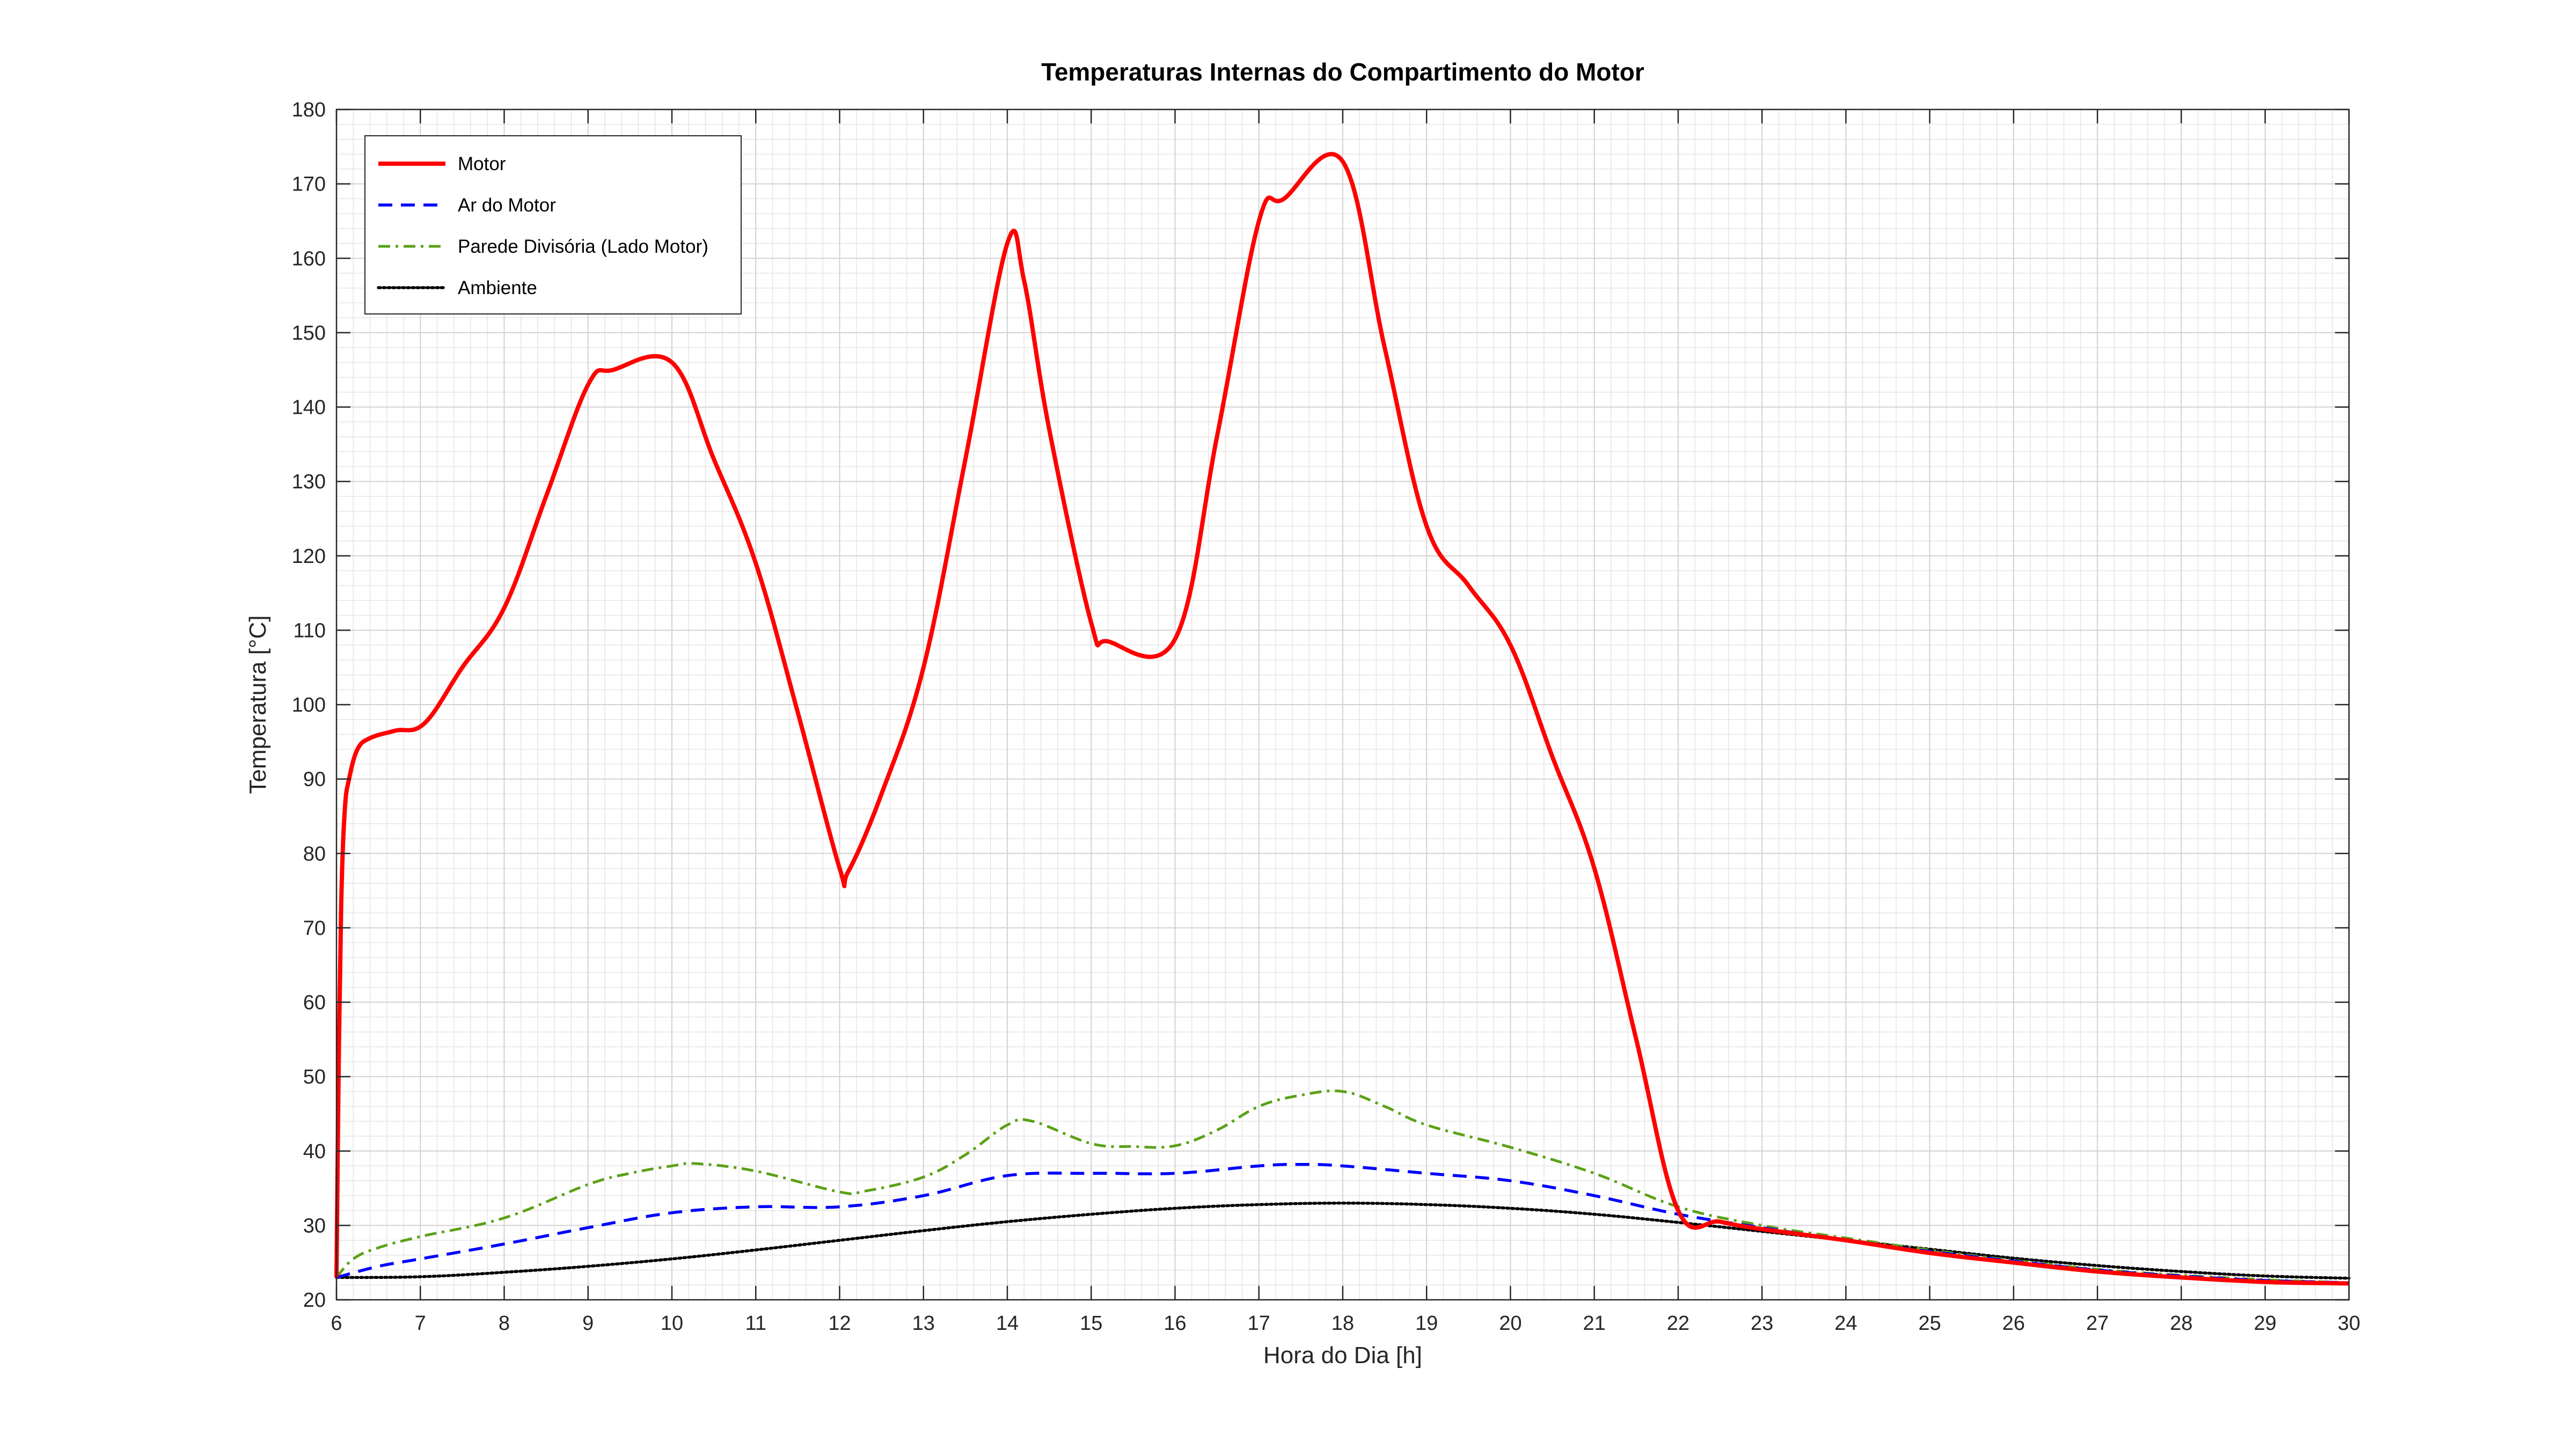  Describe the element at coordinates (258, 704) in the screenshot. I see `y-axis-label: Temperatura [°C]` at that location.